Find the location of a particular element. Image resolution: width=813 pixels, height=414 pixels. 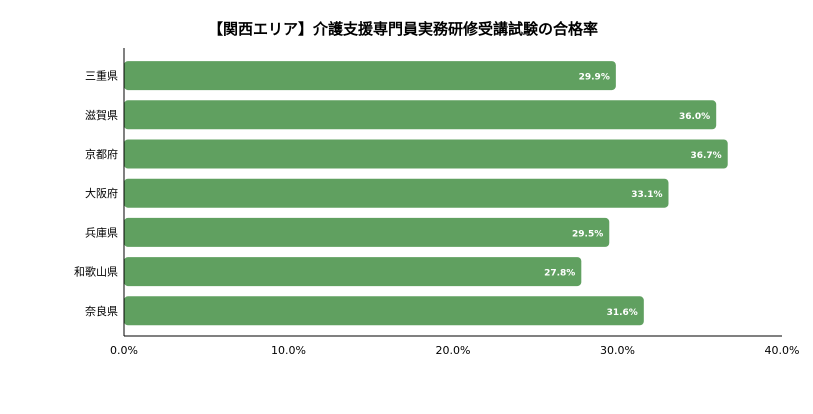

data-label: 31.6% is located at coordinates (622, 313).